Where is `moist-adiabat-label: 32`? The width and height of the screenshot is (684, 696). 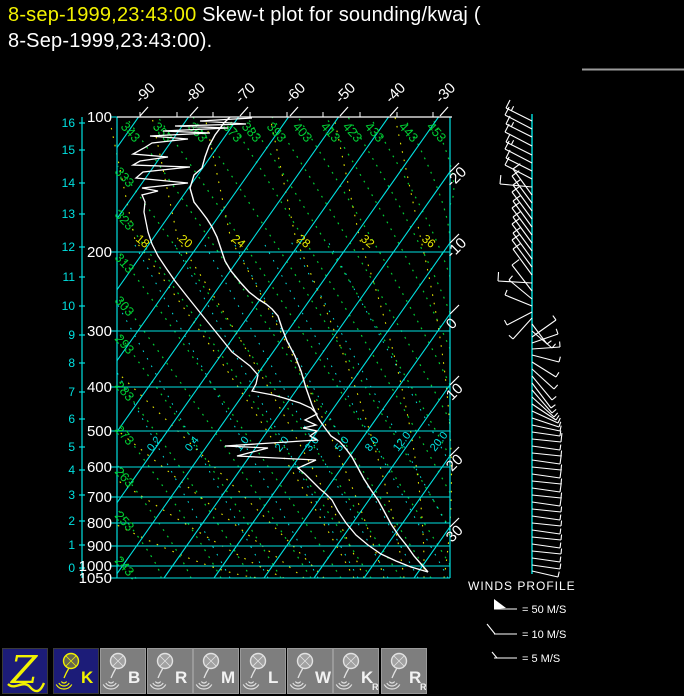
moist-adiabat-label: 32 is located at coordinates (367, 242).